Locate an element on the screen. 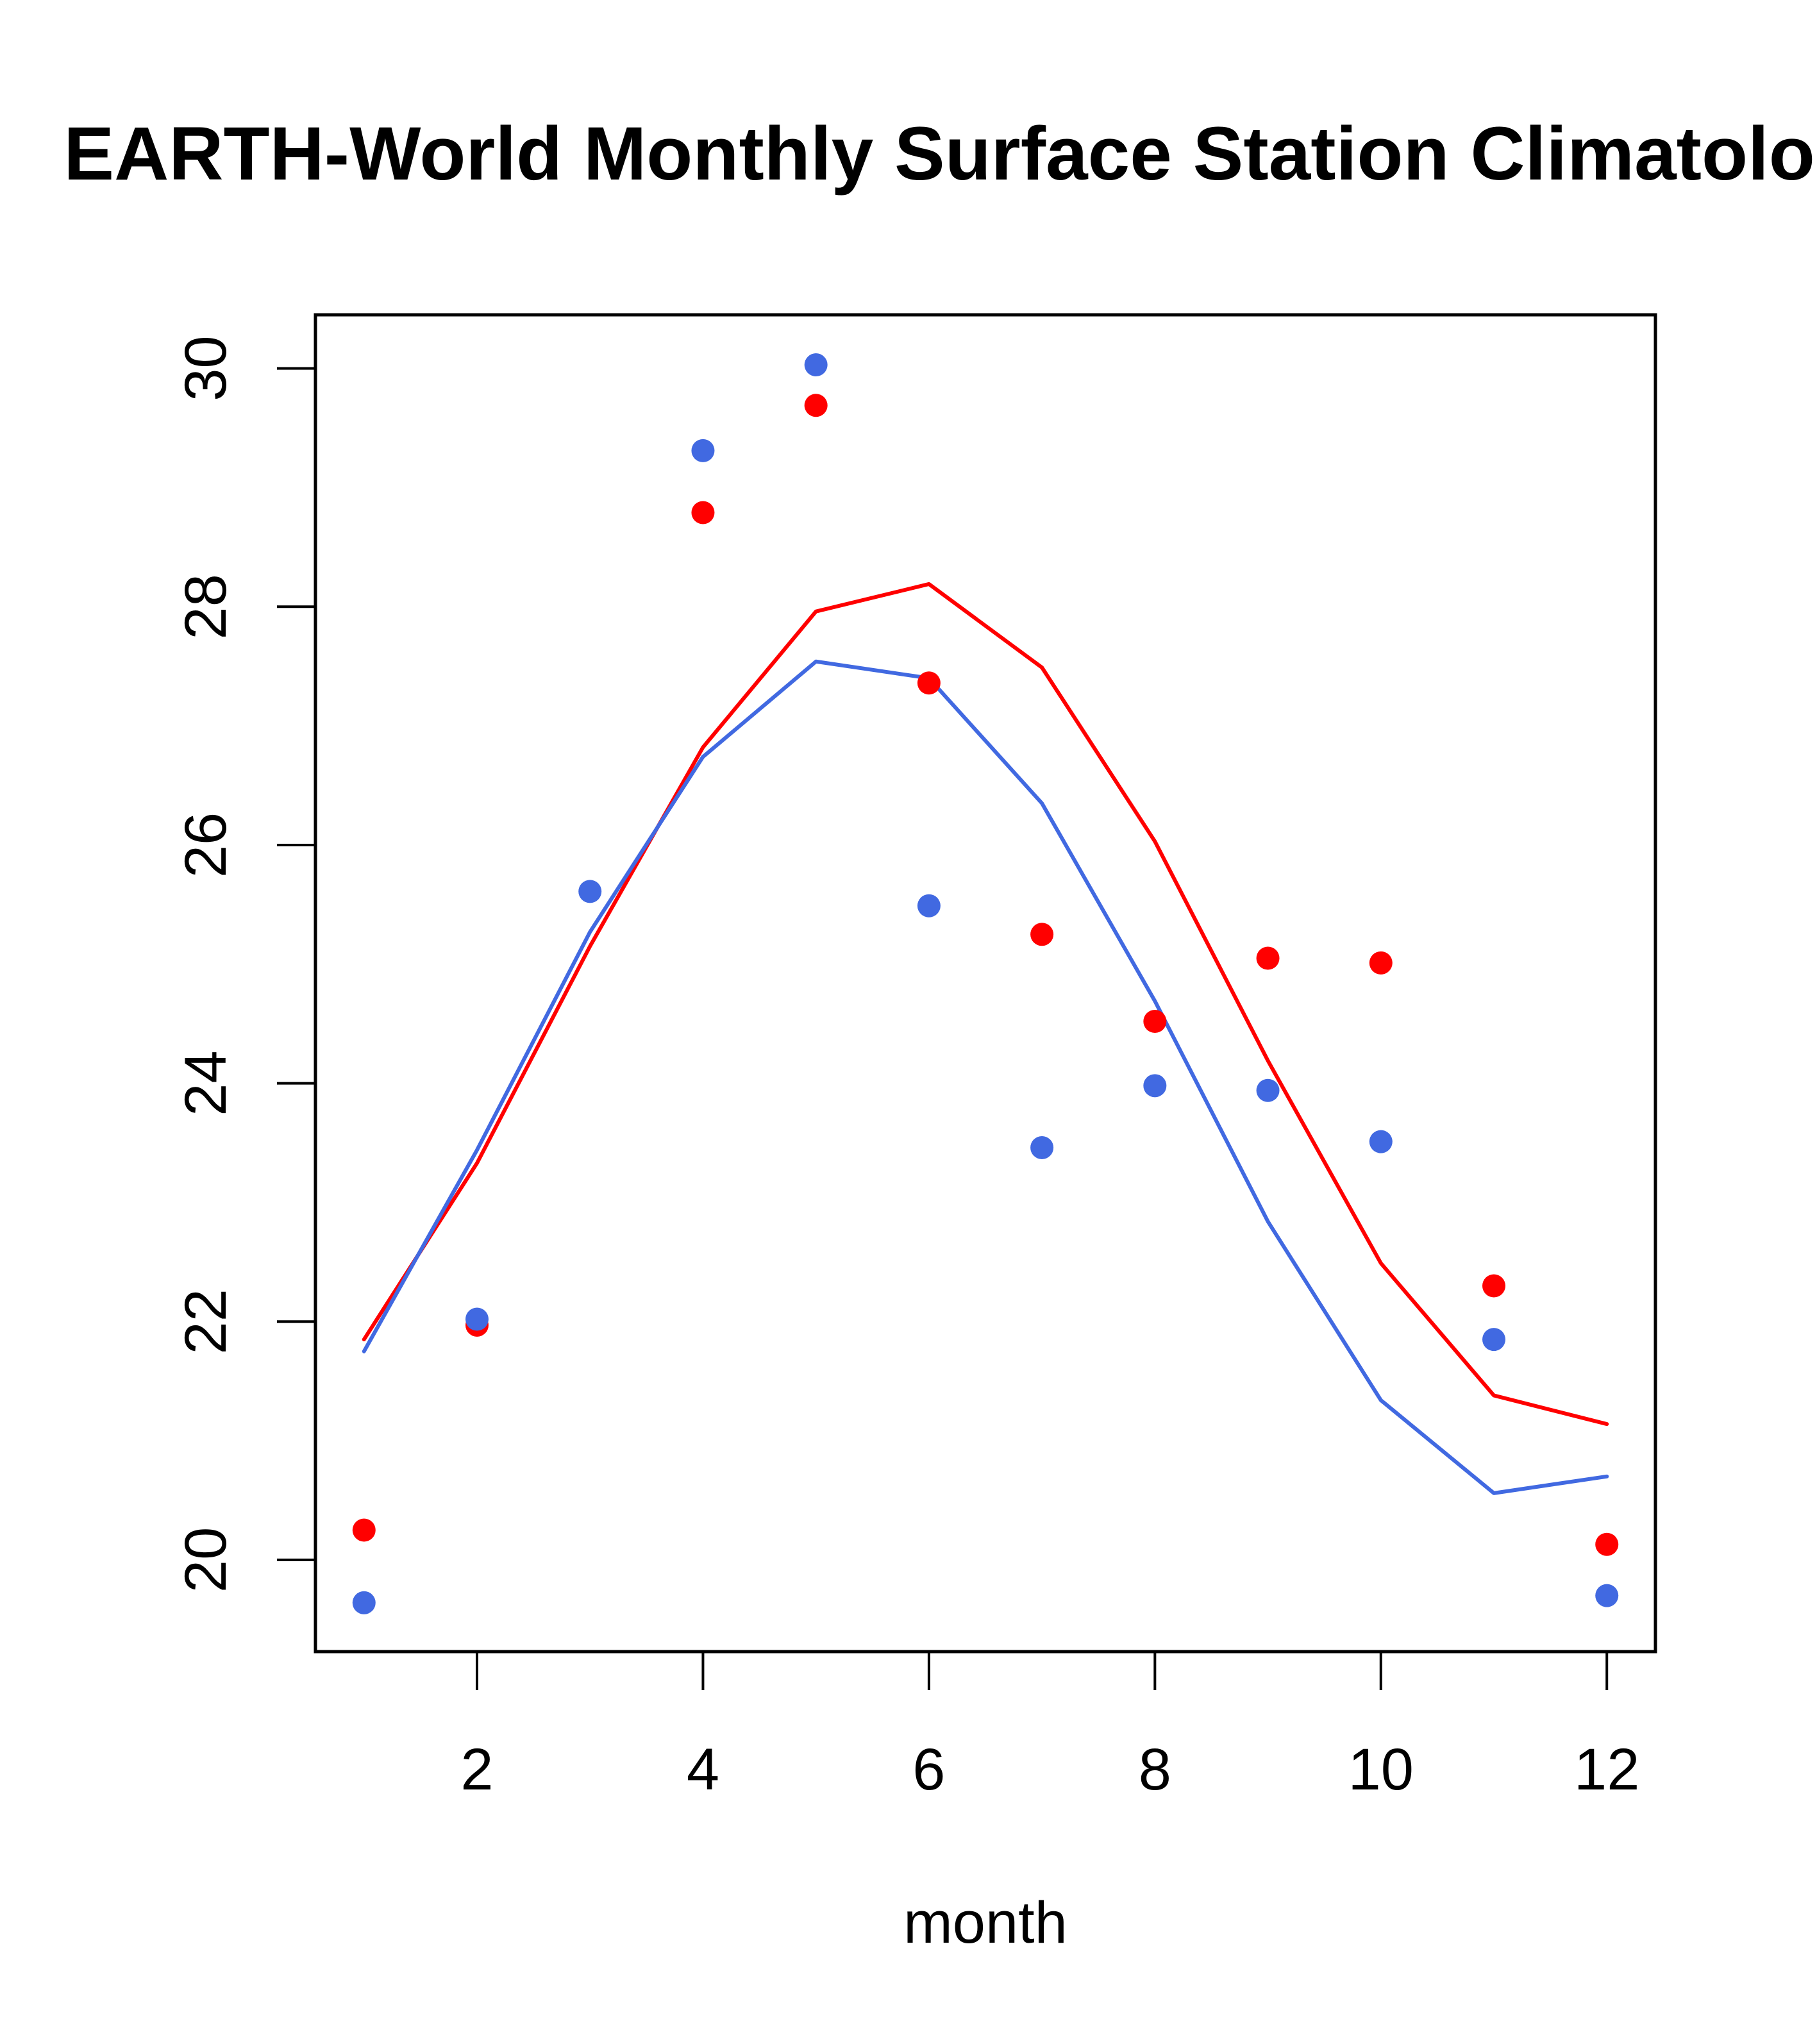  x-tick-label: 4 is located at coordinates (703, 1769).